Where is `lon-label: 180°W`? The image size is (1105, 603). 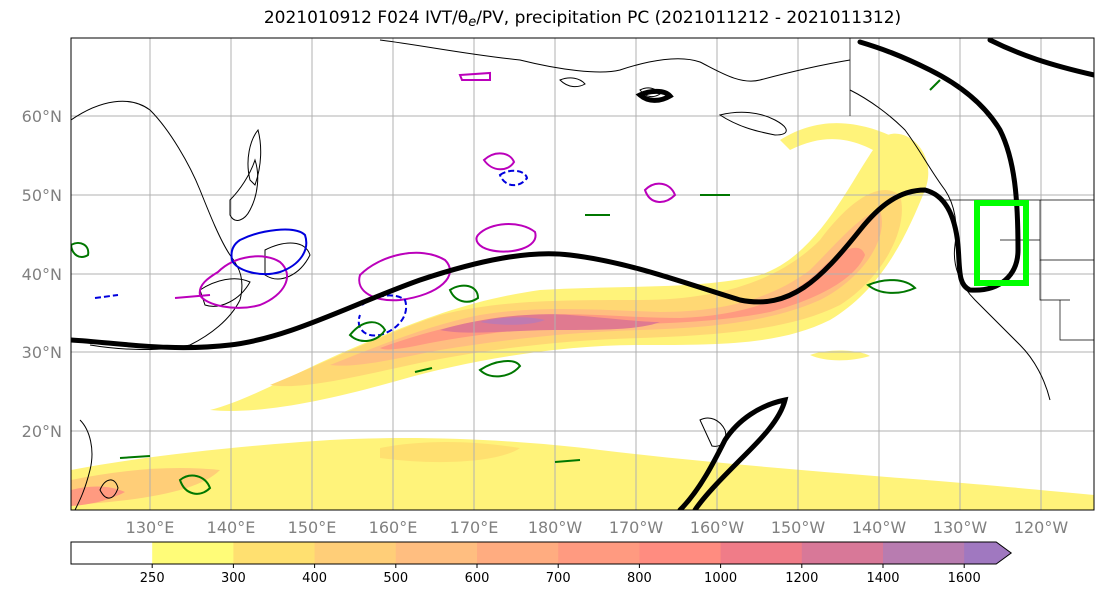
lon-label: 180°W is located at coordinates (555, 527).